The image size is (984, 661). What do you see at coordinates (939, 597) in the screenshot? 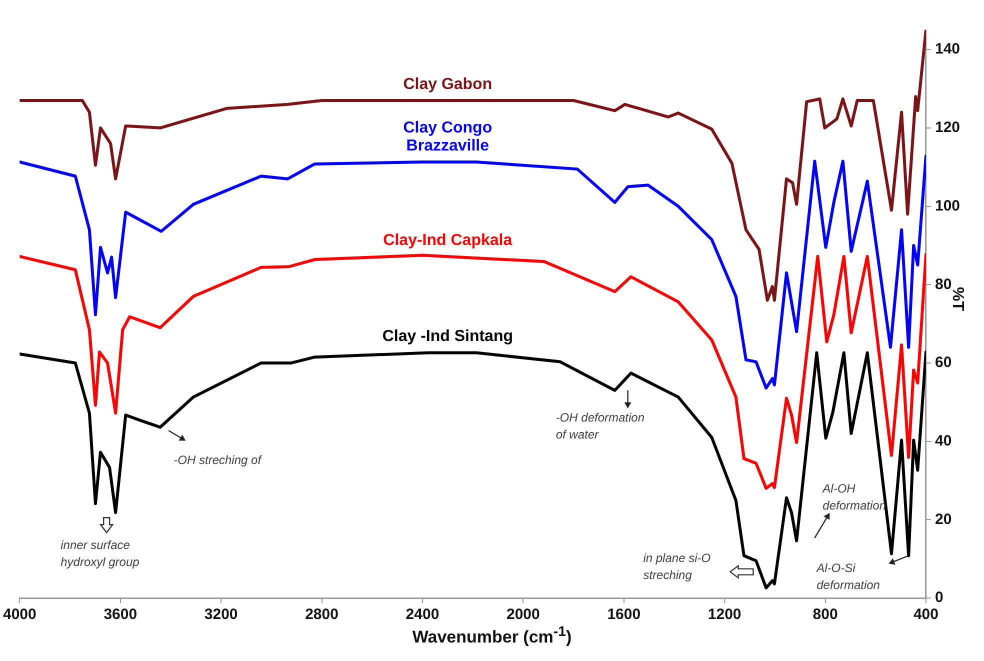
I see `y-tick-label: 0` at bounding box center [939, 597].